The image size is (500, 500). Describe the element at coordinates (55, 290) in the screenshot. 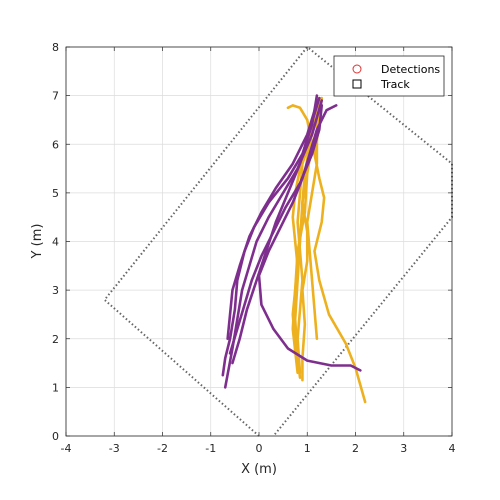

I see `y-tick-label: 3` at that location.